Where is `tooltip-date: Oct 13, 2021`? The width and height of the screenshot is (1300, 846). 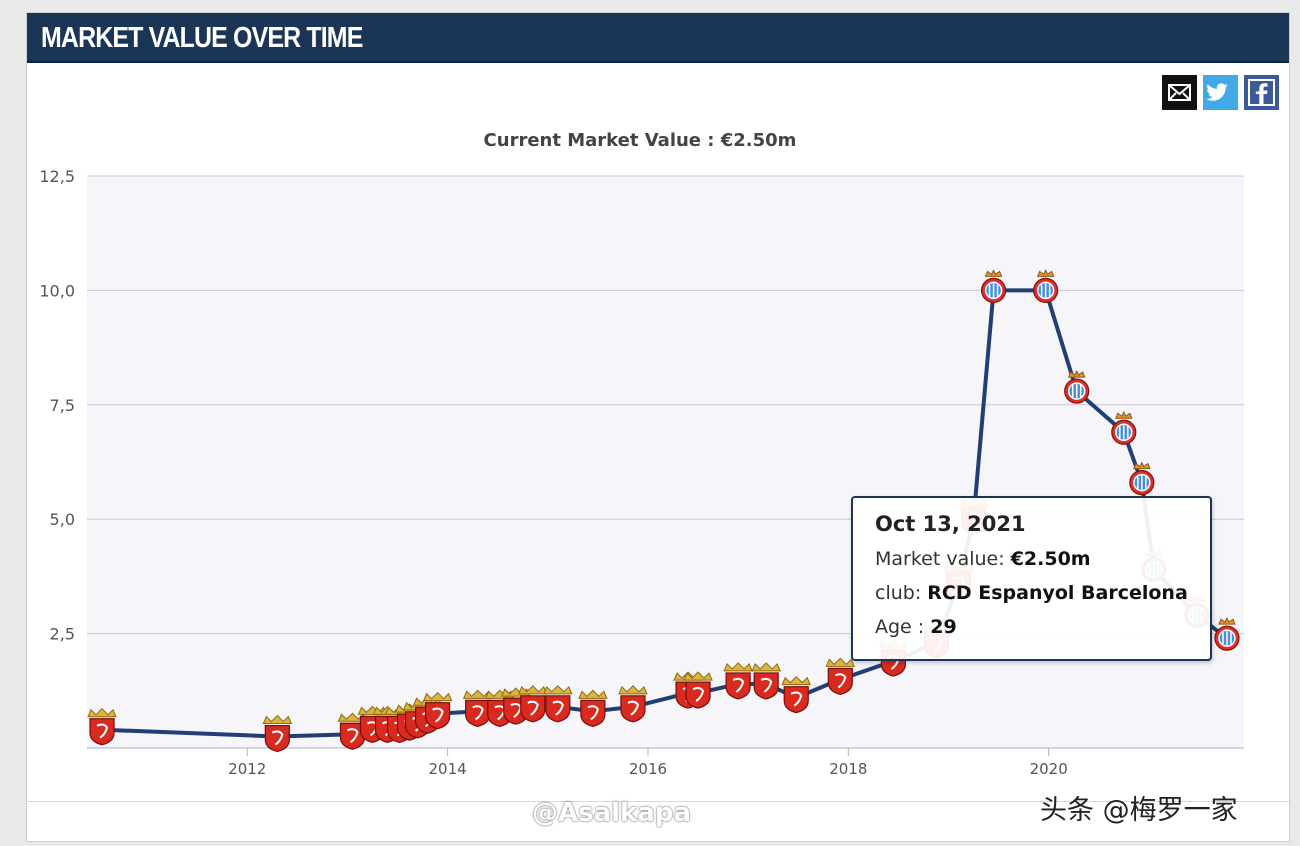 tooltip-date: Oct 13, 2021 is located at coordinates (950, 524).